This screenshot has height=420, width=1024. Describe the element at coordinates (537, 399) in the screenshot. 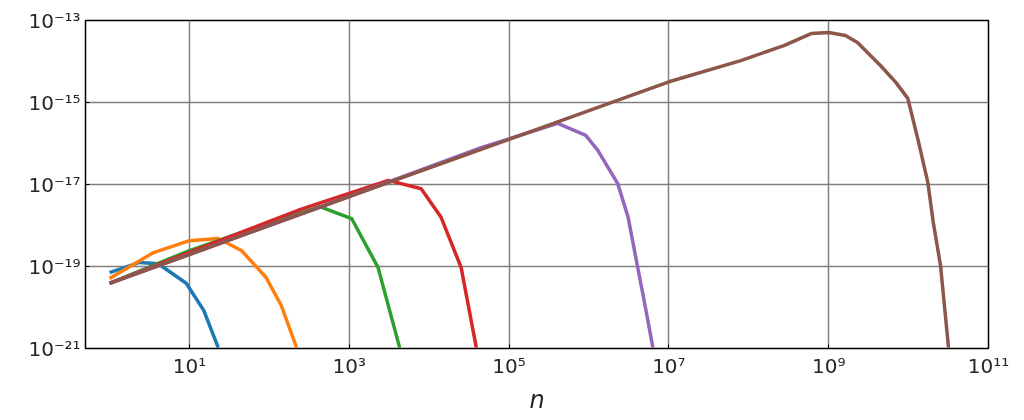

I see `x-axis-title: n` at that location.